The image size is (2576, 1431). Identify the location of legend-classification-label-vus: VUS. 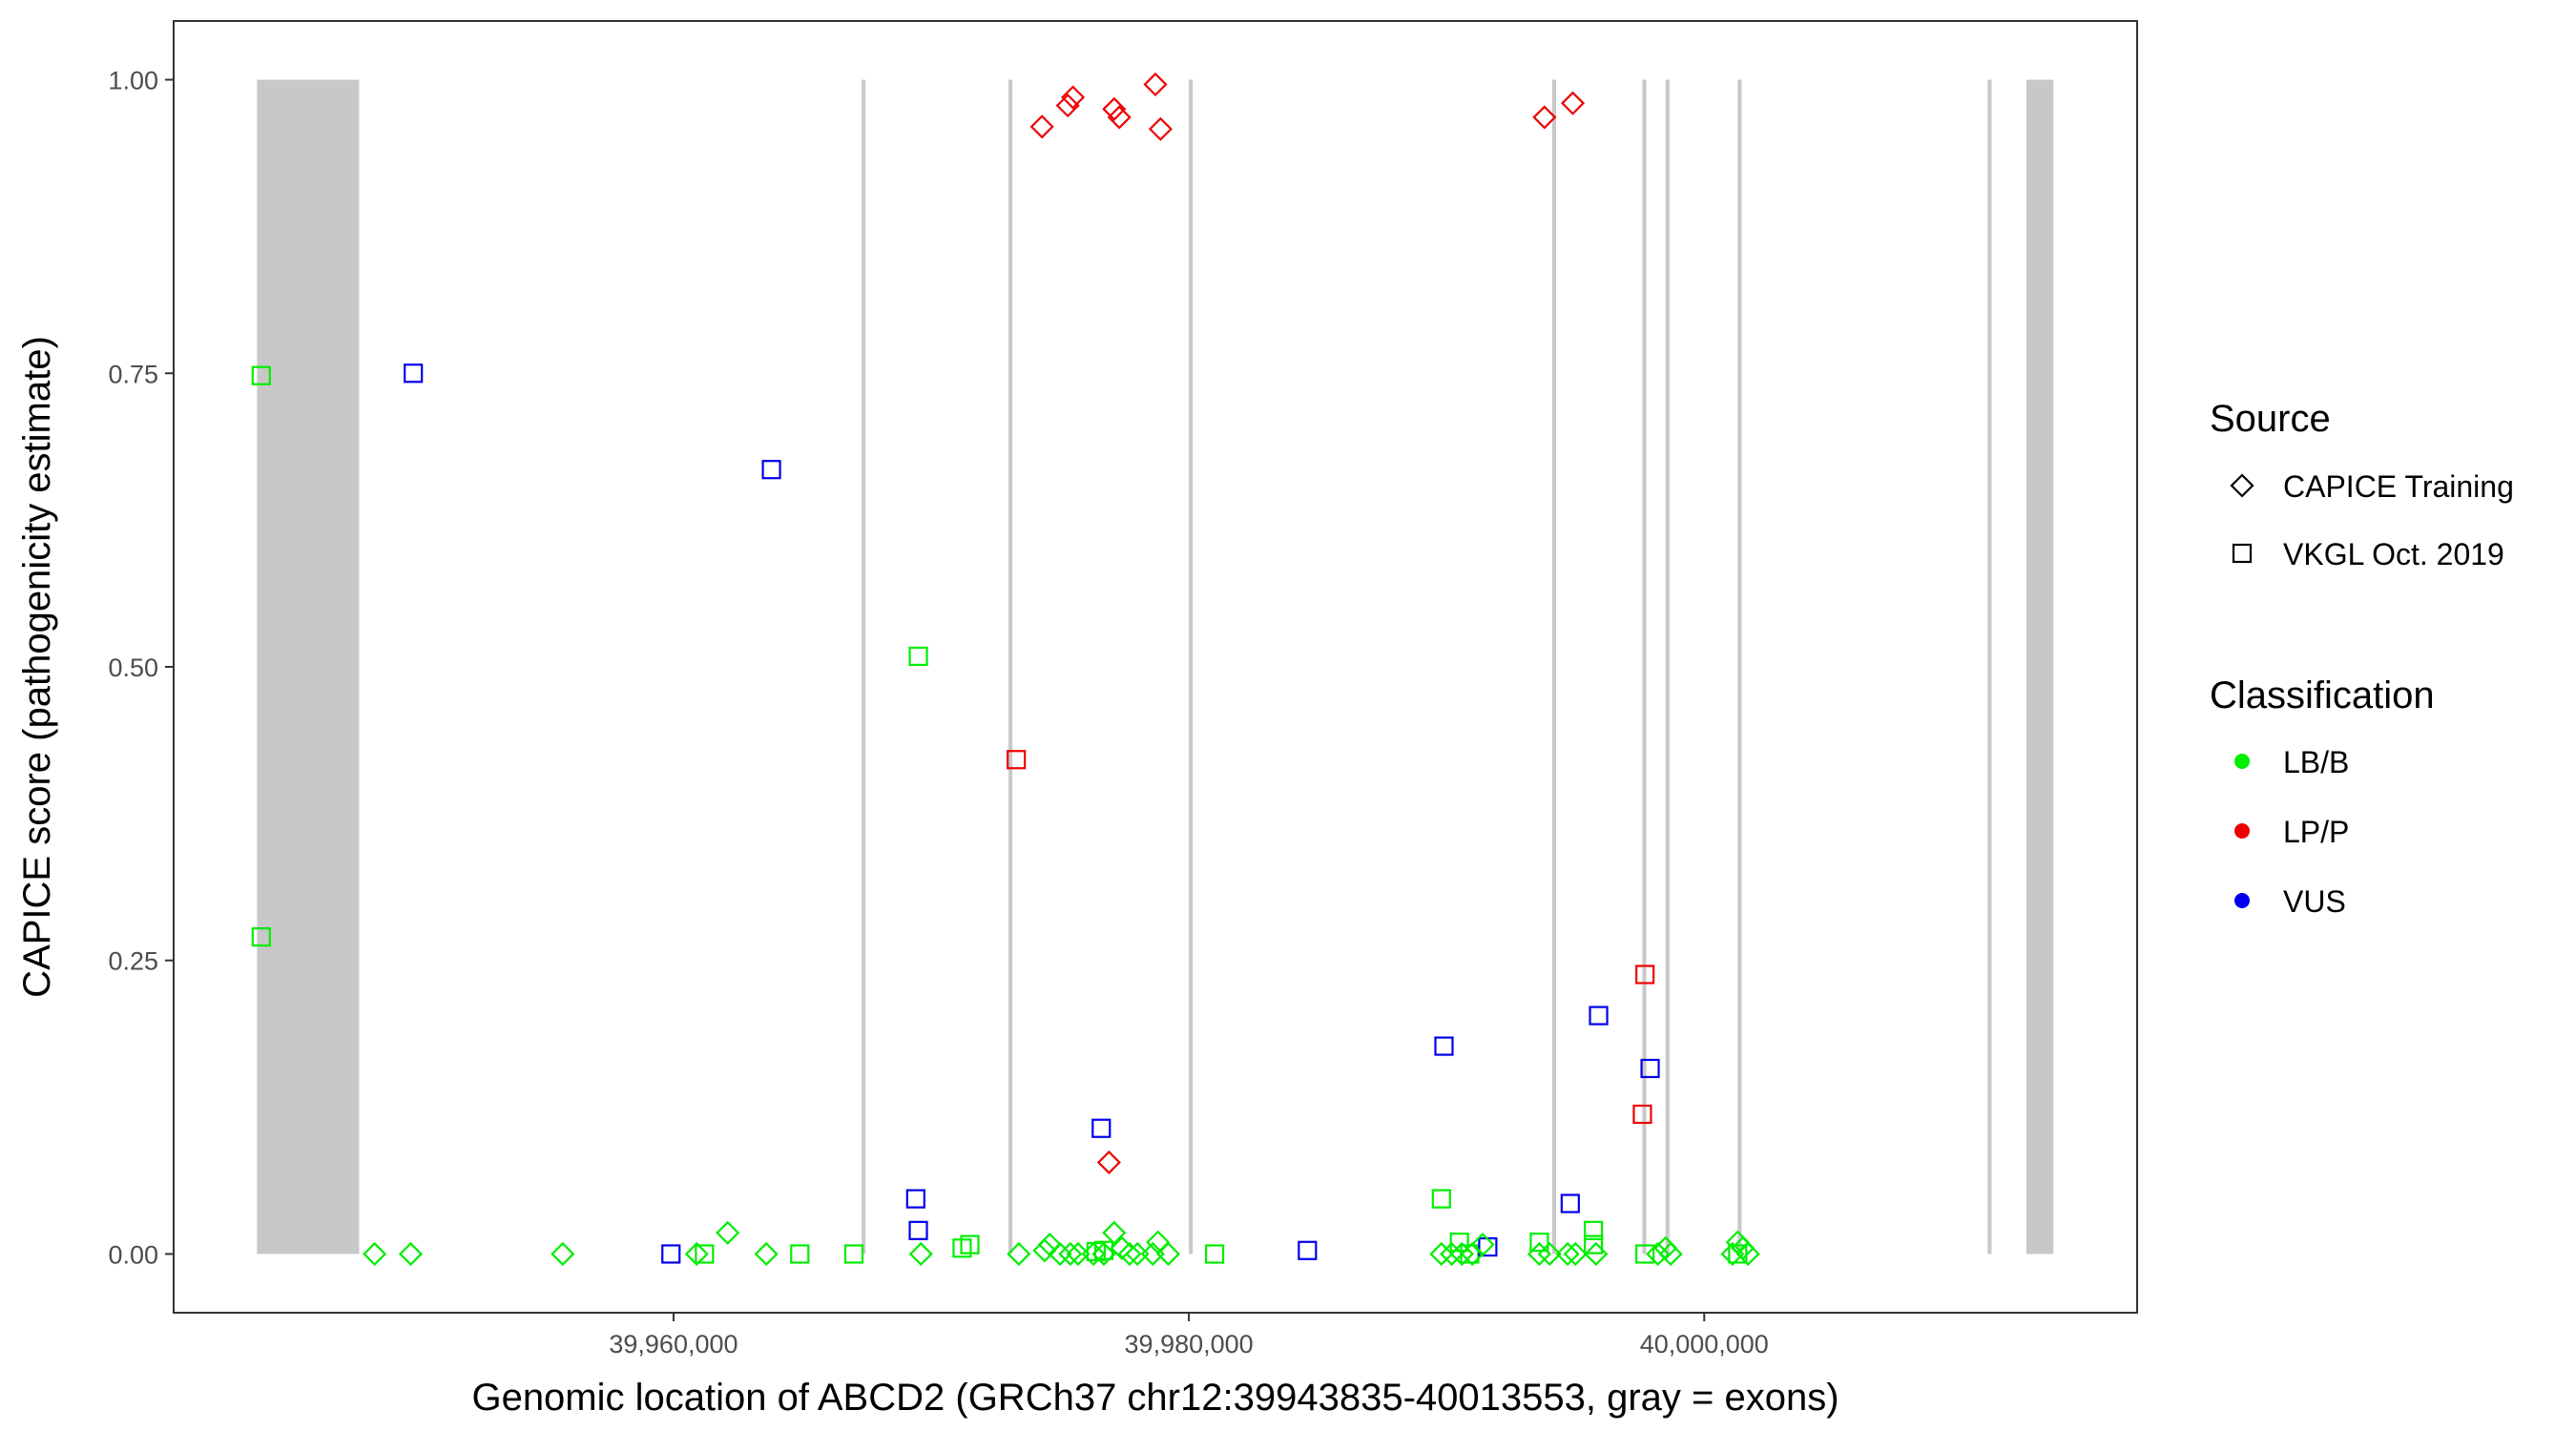
(2314, 901).